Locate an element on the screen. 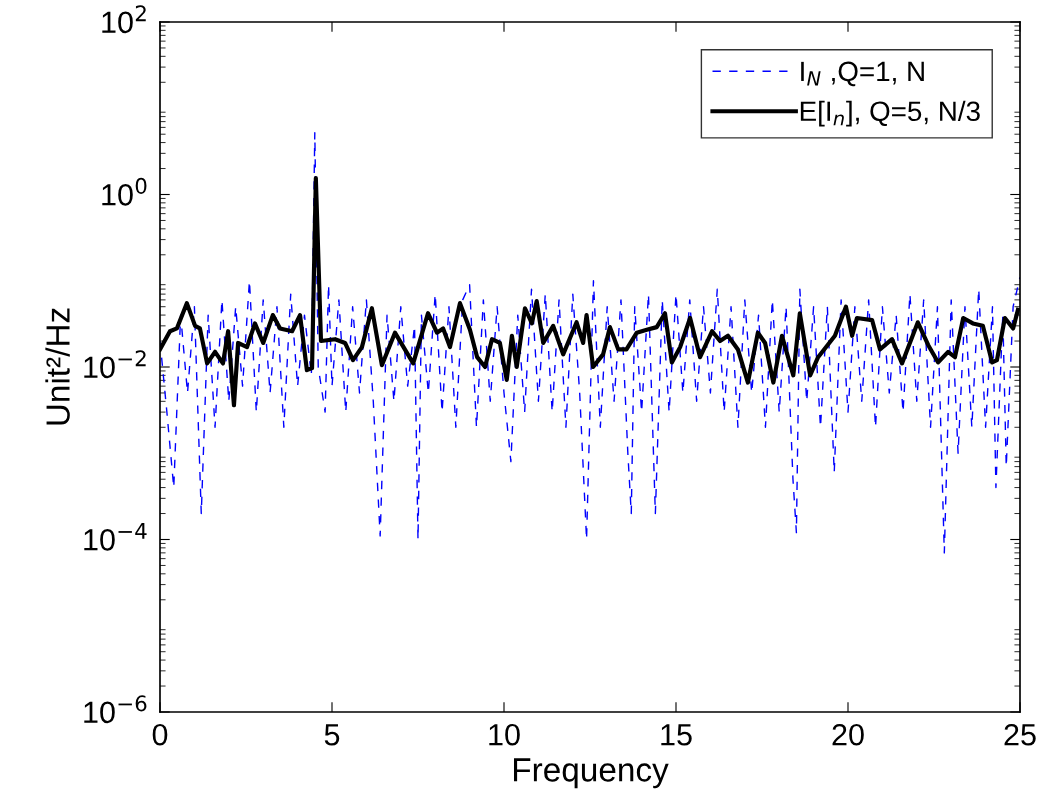  y-tick-label: 10$^{0}$ is located at coordinates (124, 191).